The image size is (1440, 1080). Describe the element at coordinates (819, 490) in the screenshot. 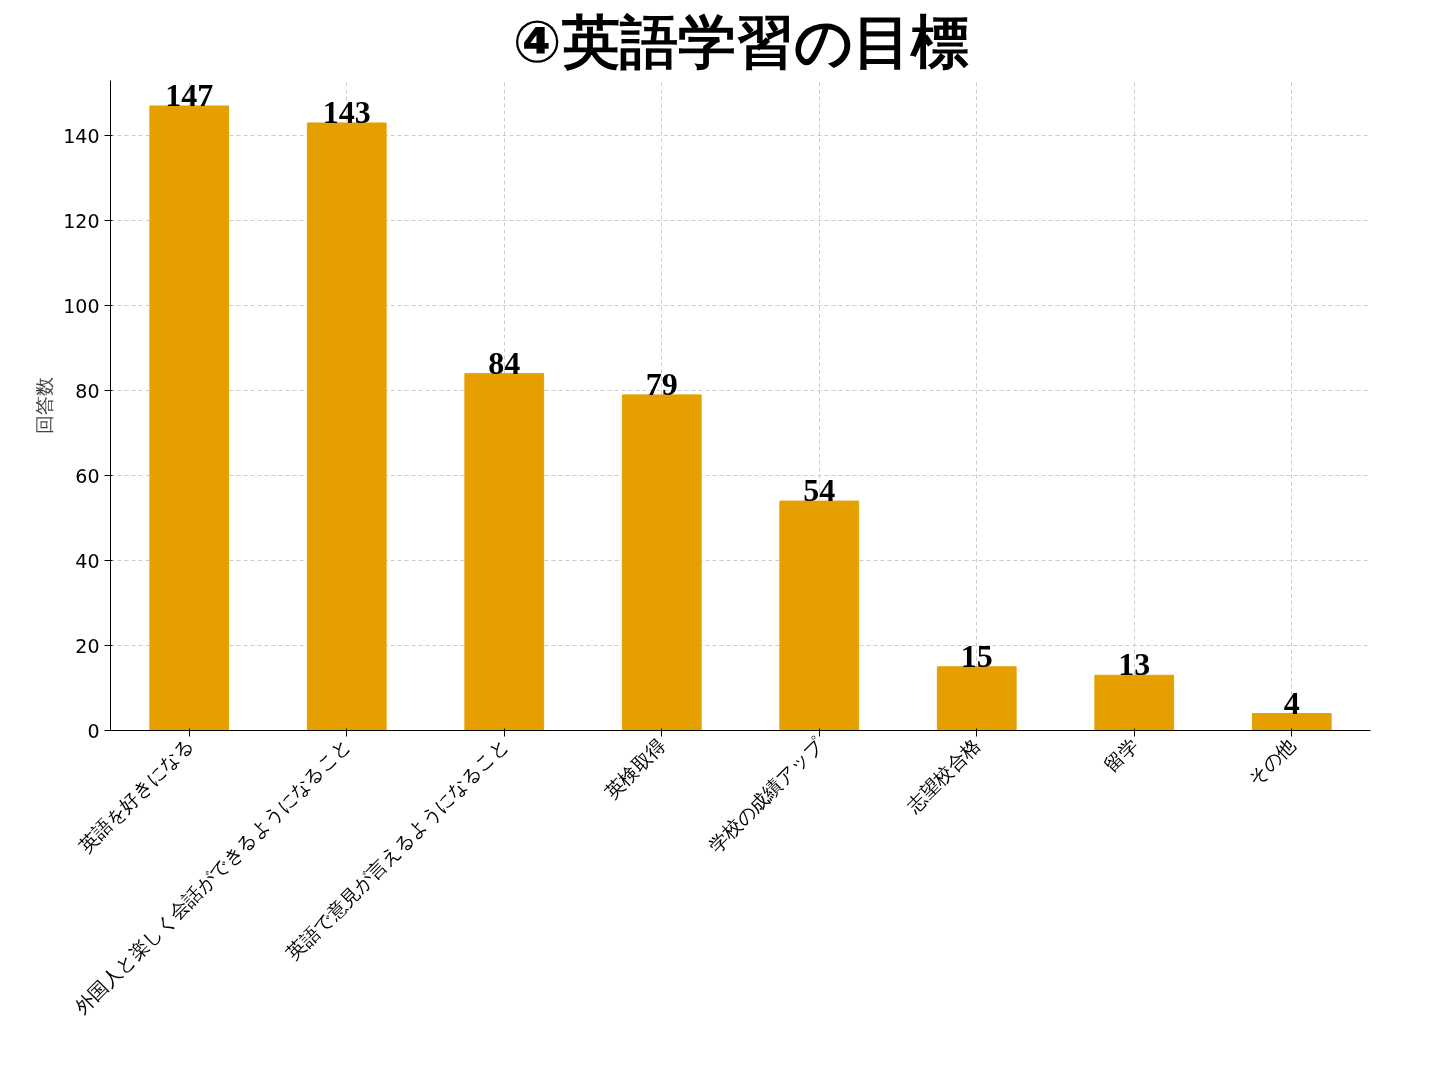

I see `data-label: 54` at that location.